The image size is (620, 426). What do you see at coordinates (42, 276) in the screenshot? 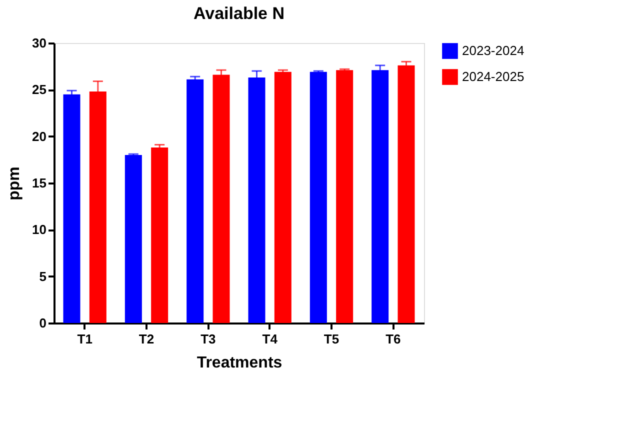
I see `y-tick-label: 5` at bounding box center [42, 276].